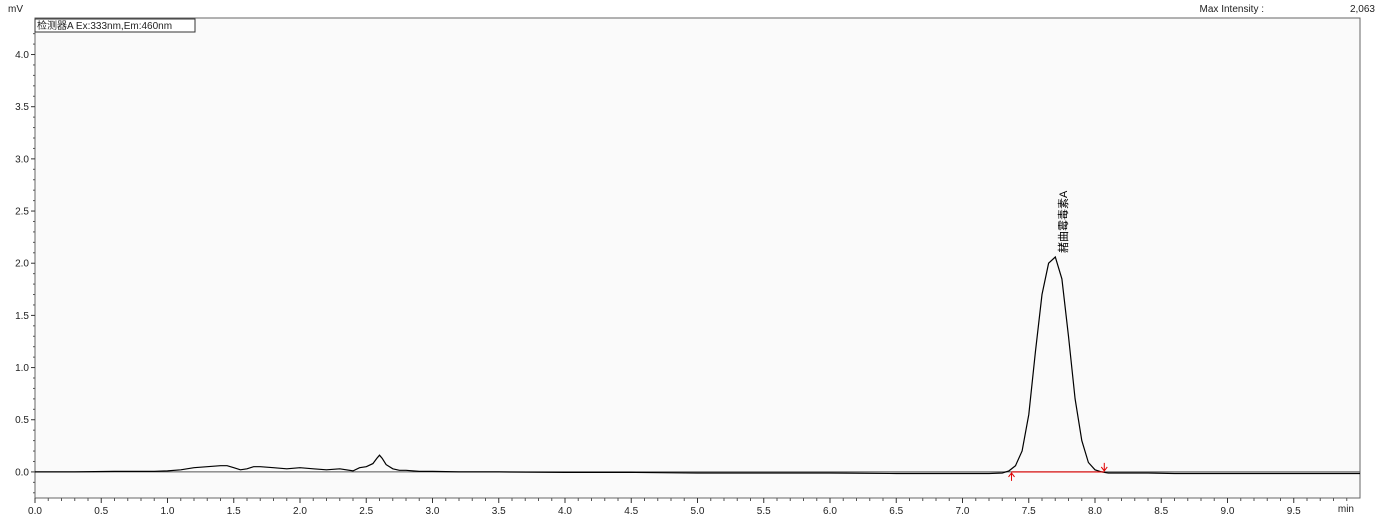 This screenshot has height=518, width=1380. What do you see at coordinates (15, 9) in the screenshot?
I see `y-axis-unit: mV` at bounding box center [15, 9].